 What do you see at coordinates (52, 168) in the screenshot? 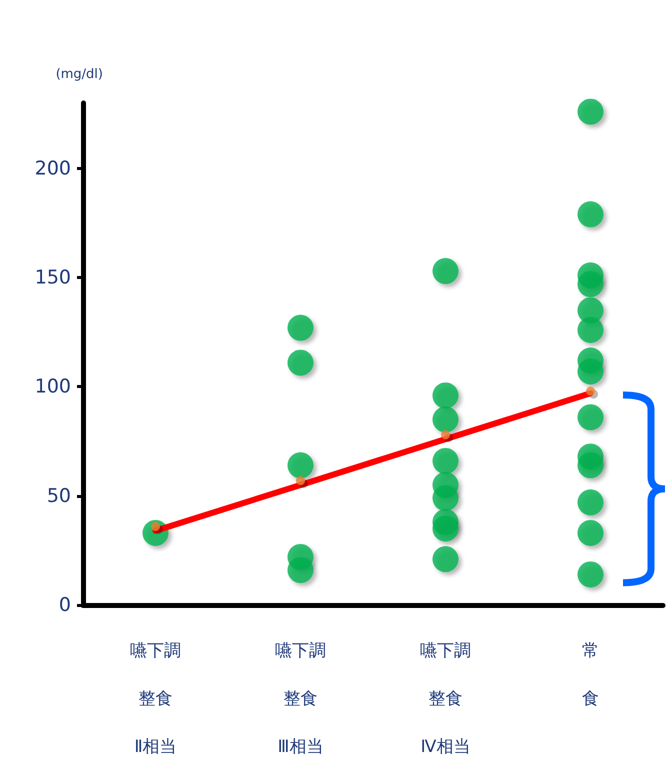
I see `y-tick-label: 200` at bounding box center [52, 168].